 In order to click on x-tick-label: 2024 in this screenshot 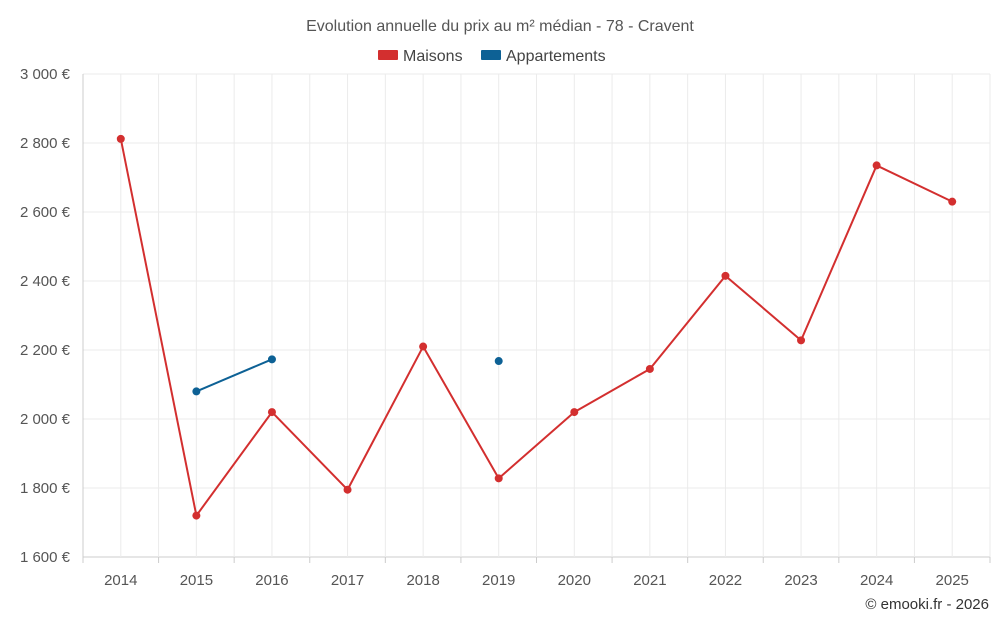, I will do `click(876, 580)`.